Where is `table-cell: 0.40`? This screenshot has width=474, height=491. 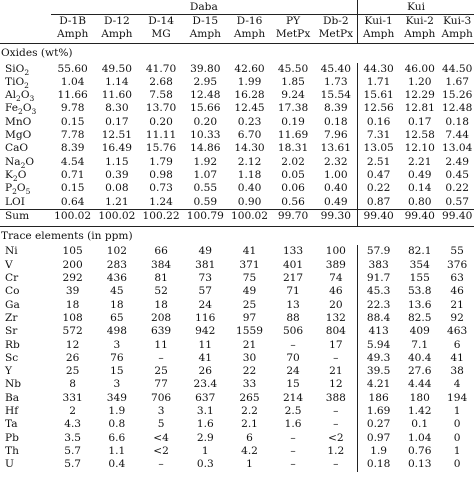
table-cell: 0.40 is located at coordinates (336, 188).